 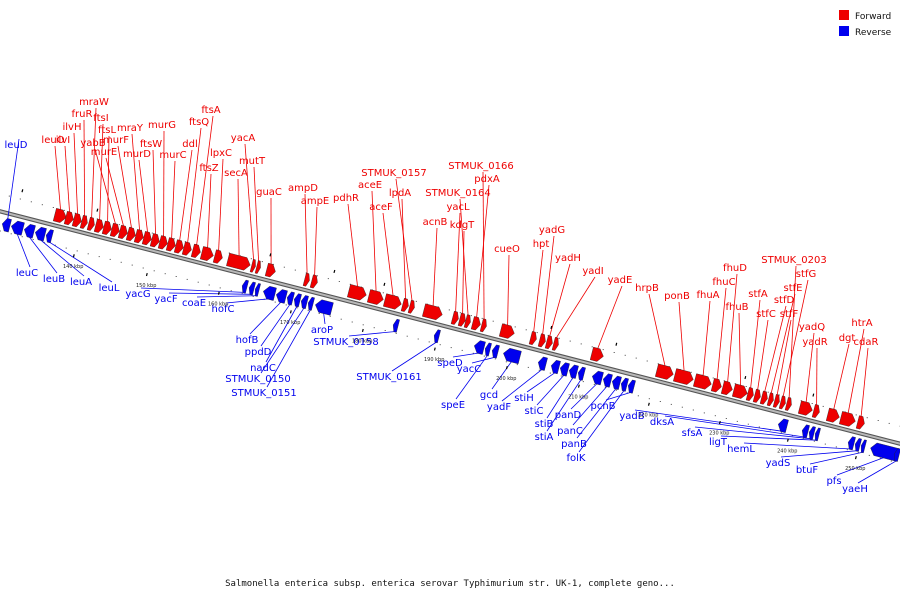 What do you see at coordinates (855, 489) in the screenshot?
I see `reverse-gene-label: yaeH` at bounding box center [855, 489].